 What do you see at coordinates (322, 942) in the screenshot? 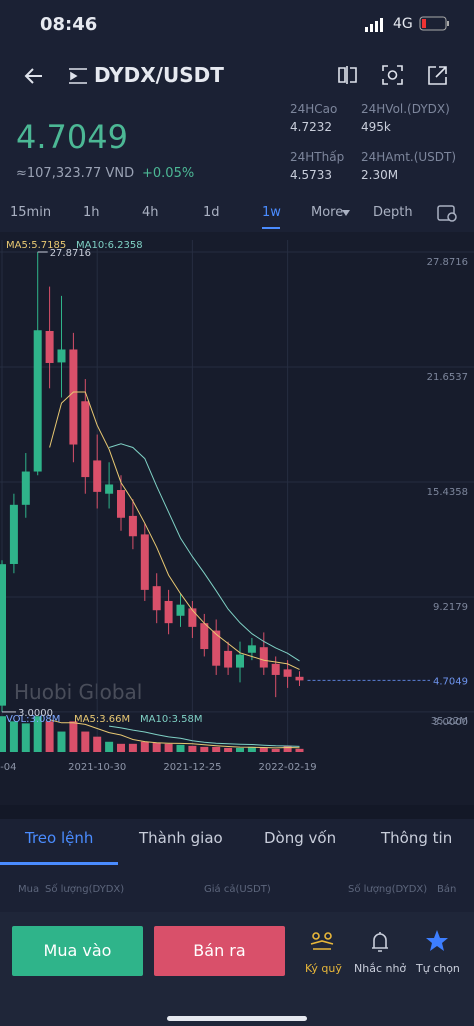
I see `margin-icon` at bounding box center [322, 942].